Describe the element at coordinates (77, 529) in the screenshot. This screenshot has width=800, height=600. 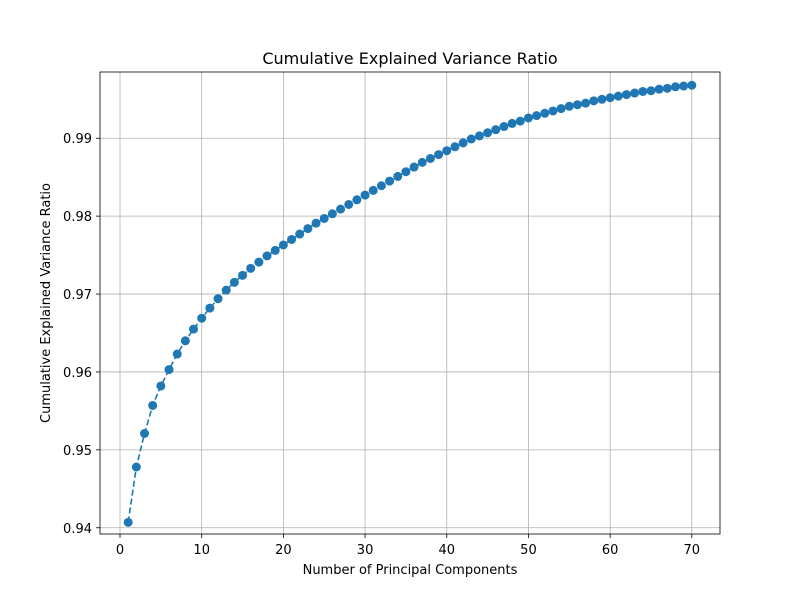
I see `y-tick-label: 0.94` at that location.